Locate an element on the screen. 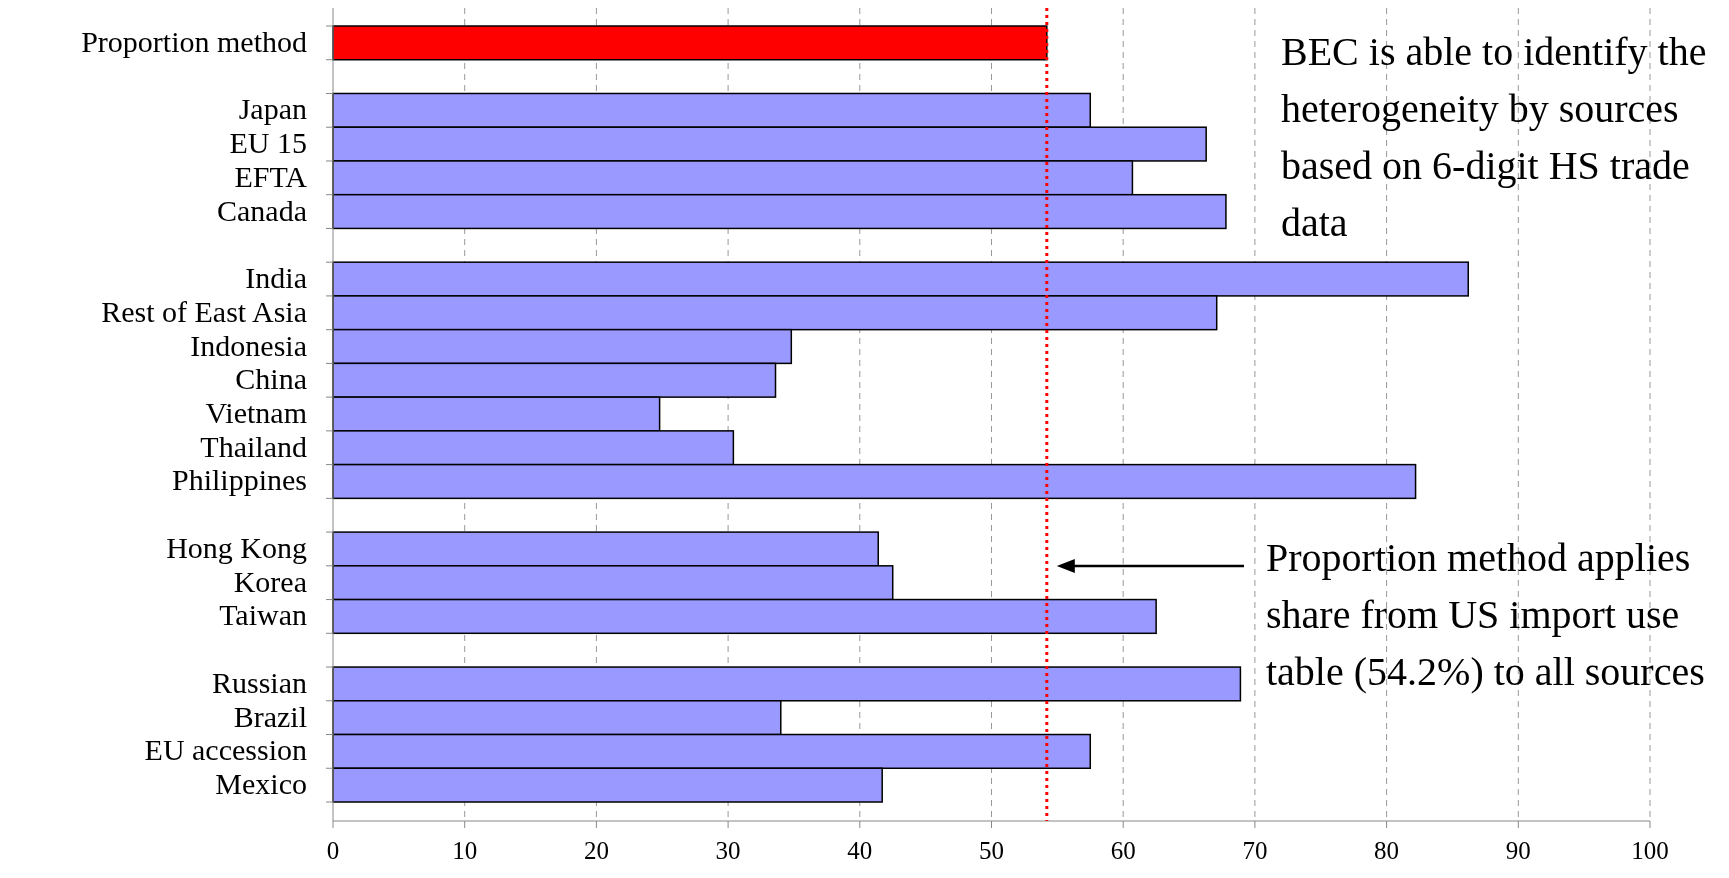 This screenshot has width=1729, height=878. y-tick-label: China is located at coordinates (271, 379).